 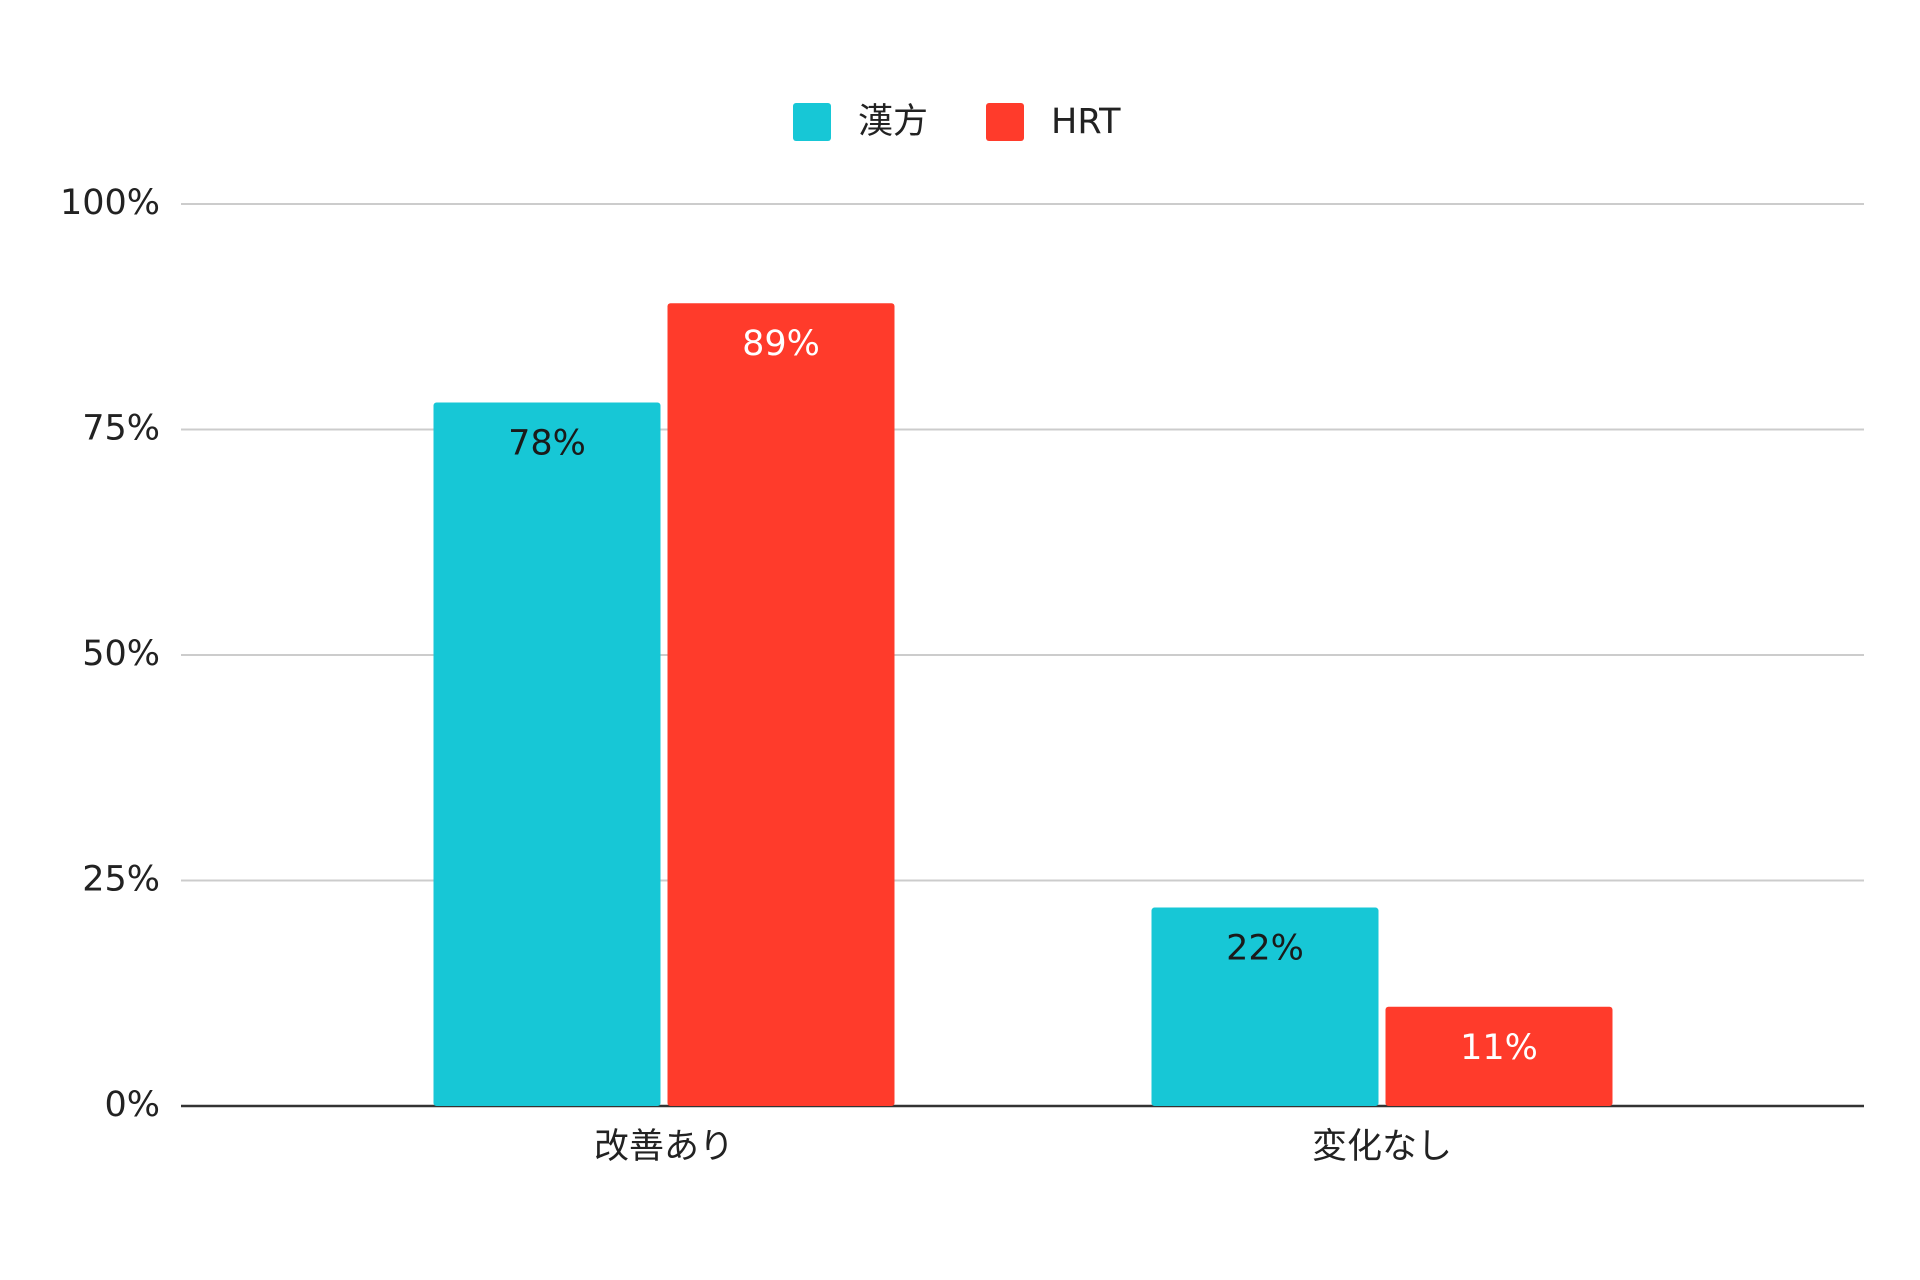 What do you see at coordinates (1382, 1147) in the screenshot?
I see `x-tick-label: 変化なし` at bounding box center [1382, 1147].